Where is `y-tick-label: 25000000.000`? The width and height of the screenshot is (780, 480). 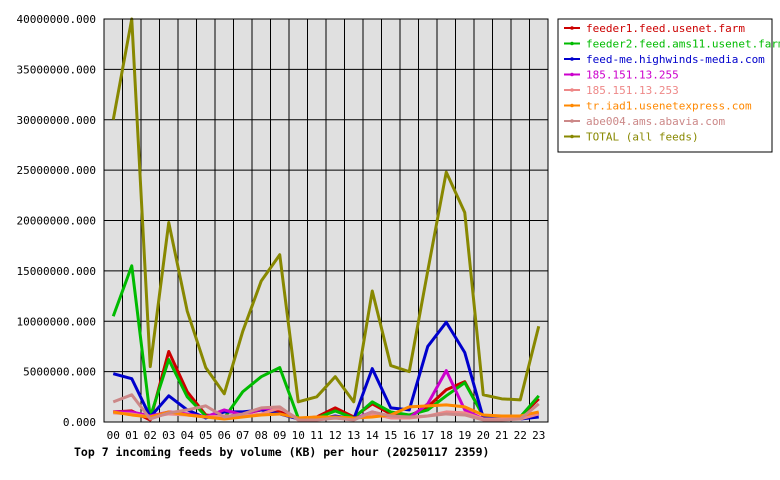
y-tick-label: 25000000.000 is located at coordinates (56, 170).